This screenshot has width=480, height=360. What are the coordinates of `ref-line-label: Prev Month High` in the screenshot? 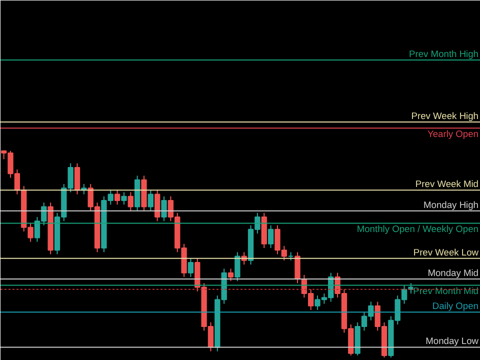 It's located at (444, 54).